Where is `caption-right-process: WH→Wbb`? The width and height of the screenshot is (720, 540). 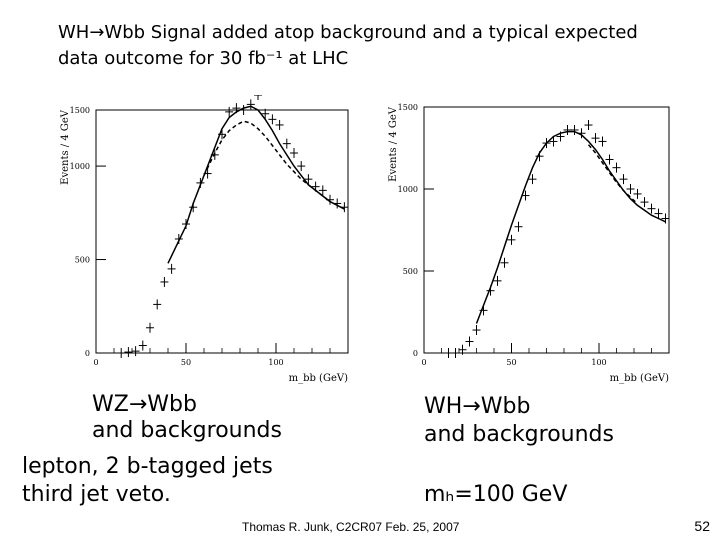
caption-right-process: WH→Wbb is located at coordinates (477, 406).